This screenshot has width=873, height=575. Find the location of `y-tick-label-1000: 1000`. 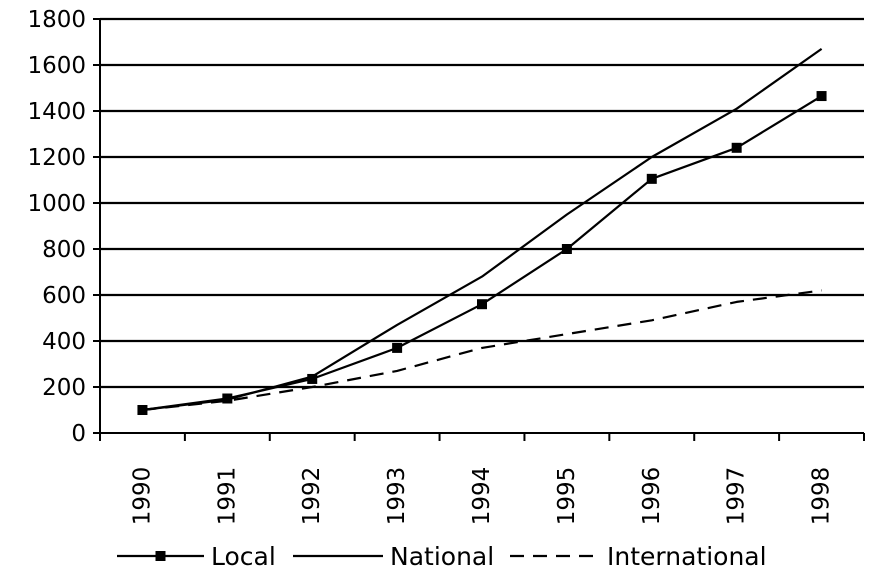

y-tick-label-1000: 1000 is located at coordinates (56, 204).